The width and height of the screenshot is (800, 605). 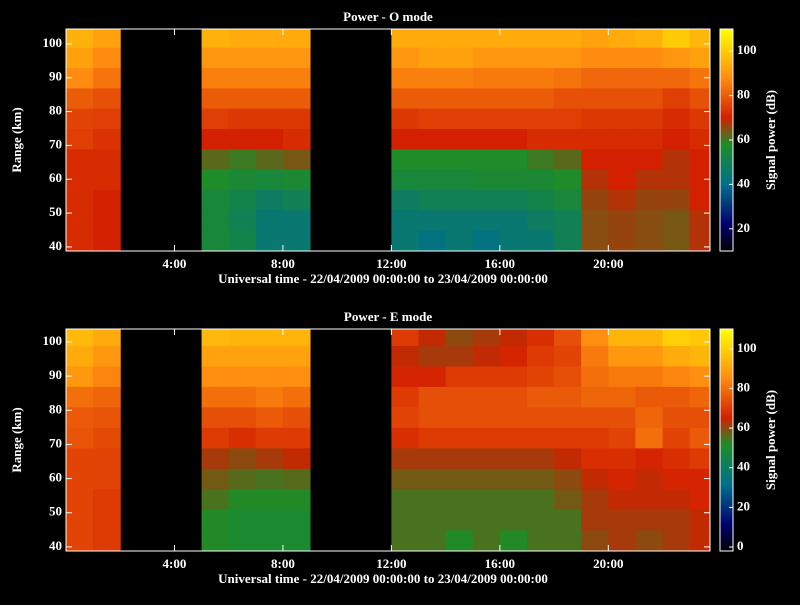 I want to click on colorbar-tick-label: 80, so click(x=743, y=386).